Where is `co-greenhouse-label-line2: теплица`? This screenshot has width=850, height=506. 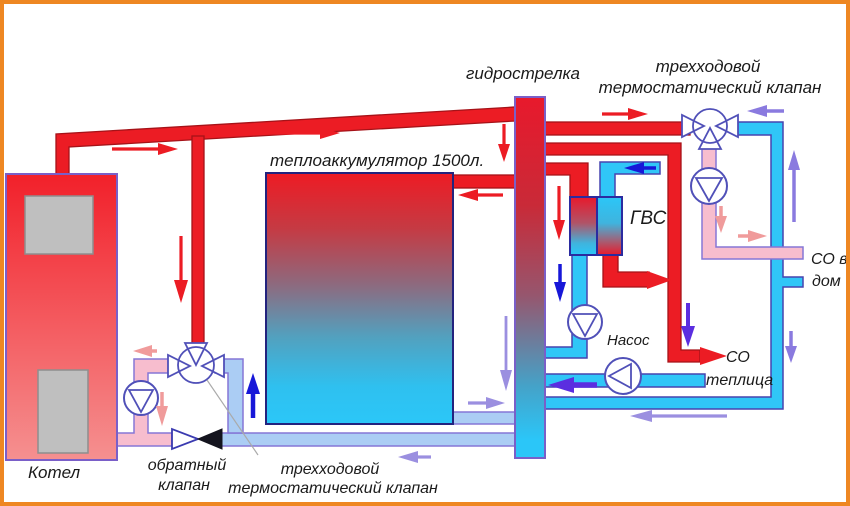 co-greenhouse-label-line2: теплица is located at coordinates (739, 380).